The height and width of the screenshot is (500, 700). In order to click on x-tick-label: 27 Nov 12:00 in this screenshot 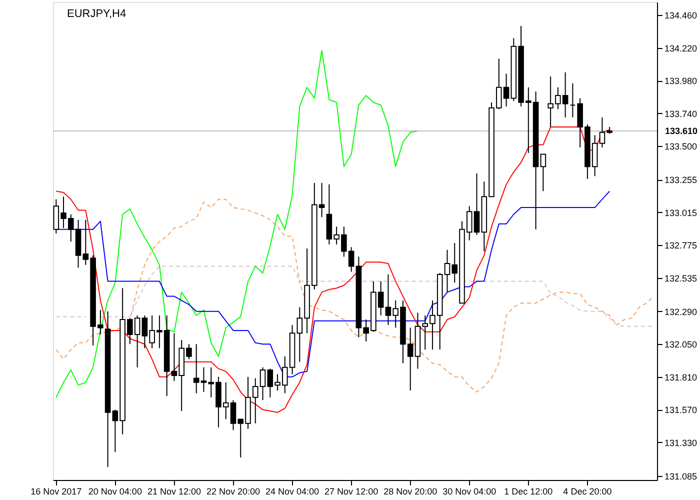, I will do `click(351, 491)`.